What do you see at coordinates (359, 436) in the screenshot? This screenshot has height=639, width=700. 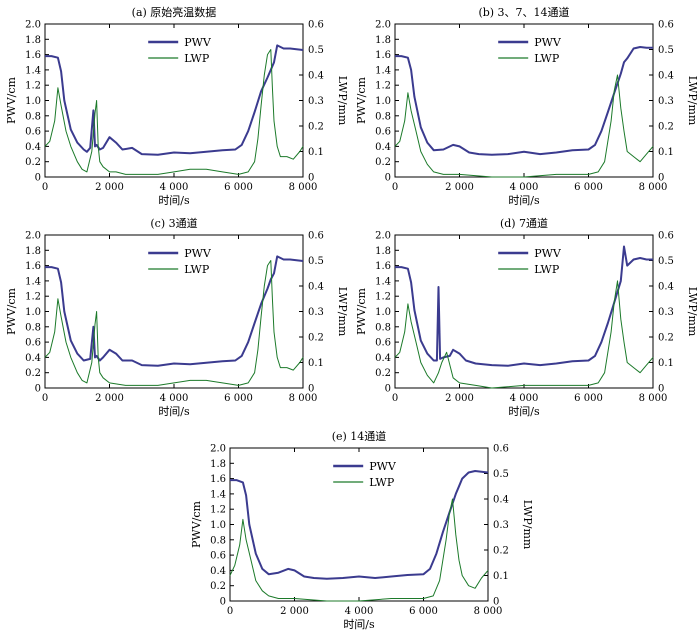 I see `chart-title: (e) 14通道` at bounding box center [359, 436].